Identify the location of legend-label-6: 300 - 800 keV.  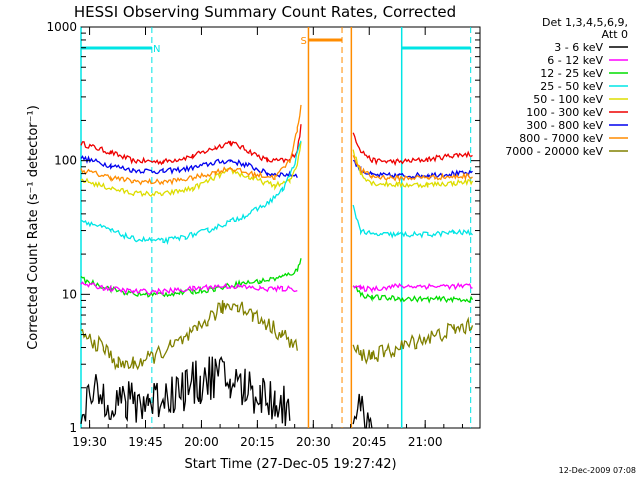
(564, 125).